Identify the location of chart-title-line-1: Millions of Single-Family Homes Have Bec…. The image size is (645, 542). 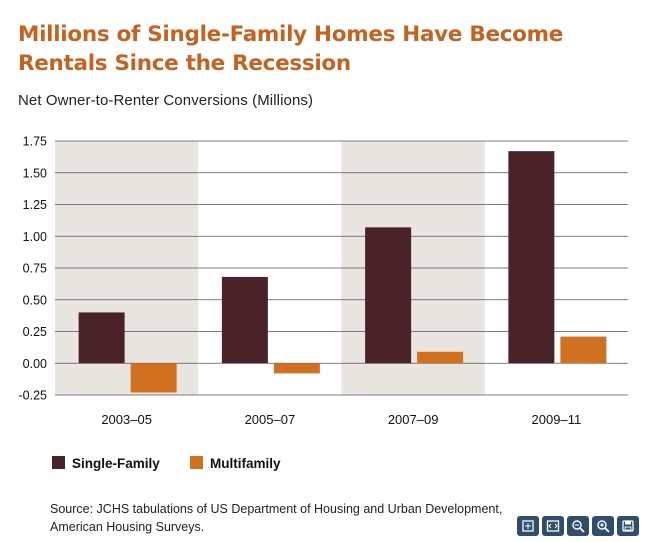
(291, 34).